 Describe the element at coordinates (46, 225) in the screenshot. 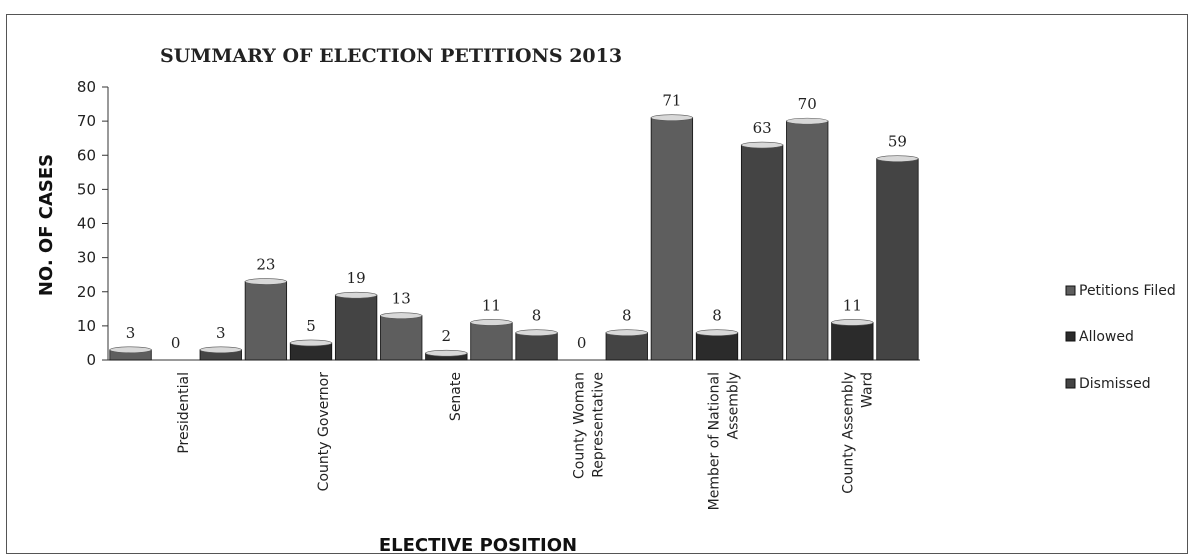

I see `y-axis-title: NO. OF CASES` at that location.